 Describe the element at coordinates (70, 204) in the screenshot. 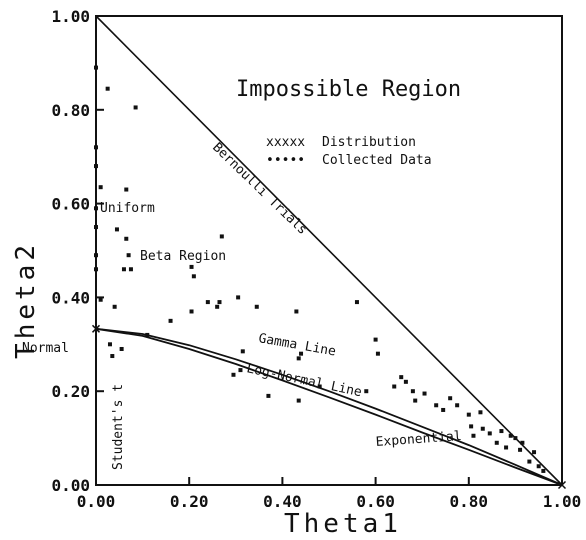

I see `y-tick-label: 0.60` at that location.